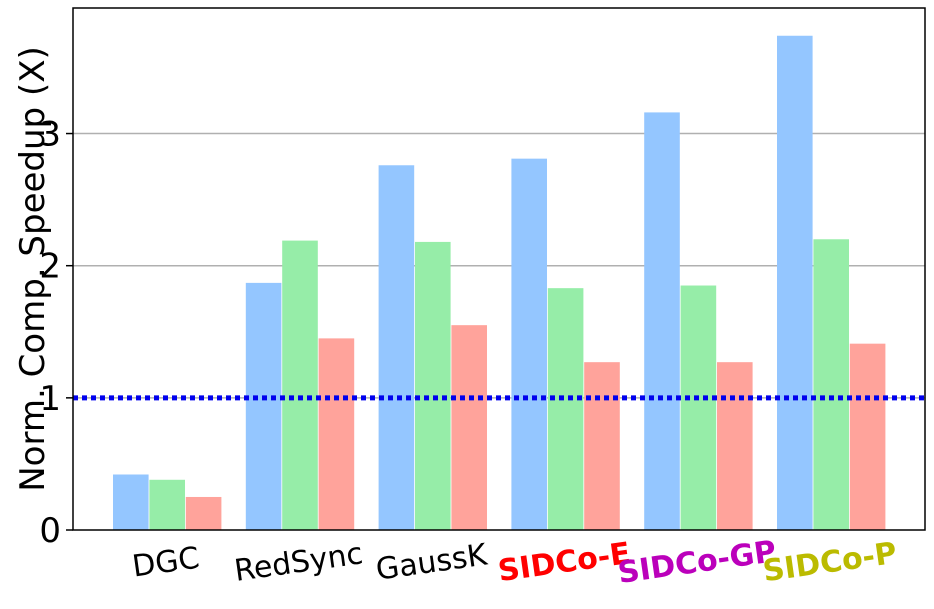  I want to click on y-axis-title: Norm. Comp. Speedup (X), so click(33, 269).